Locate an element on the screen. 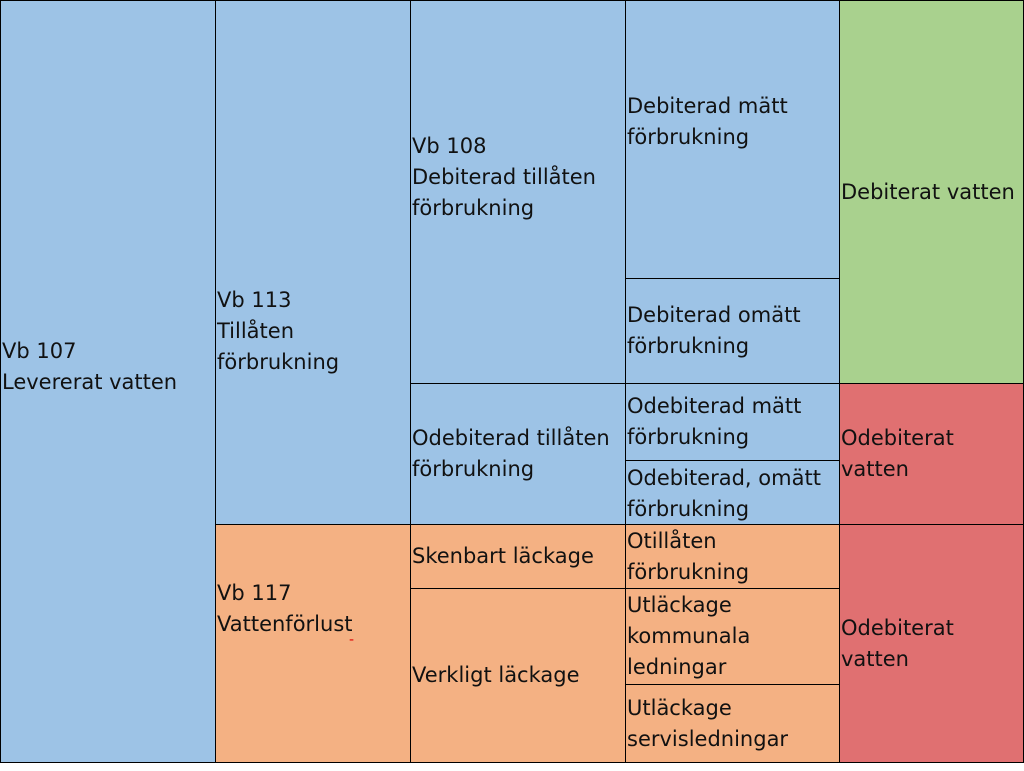 The image size is (1024, 771). odebiterad-matt-label: Odebiterad mätt förbrukning is located at coordinates (714, 421).